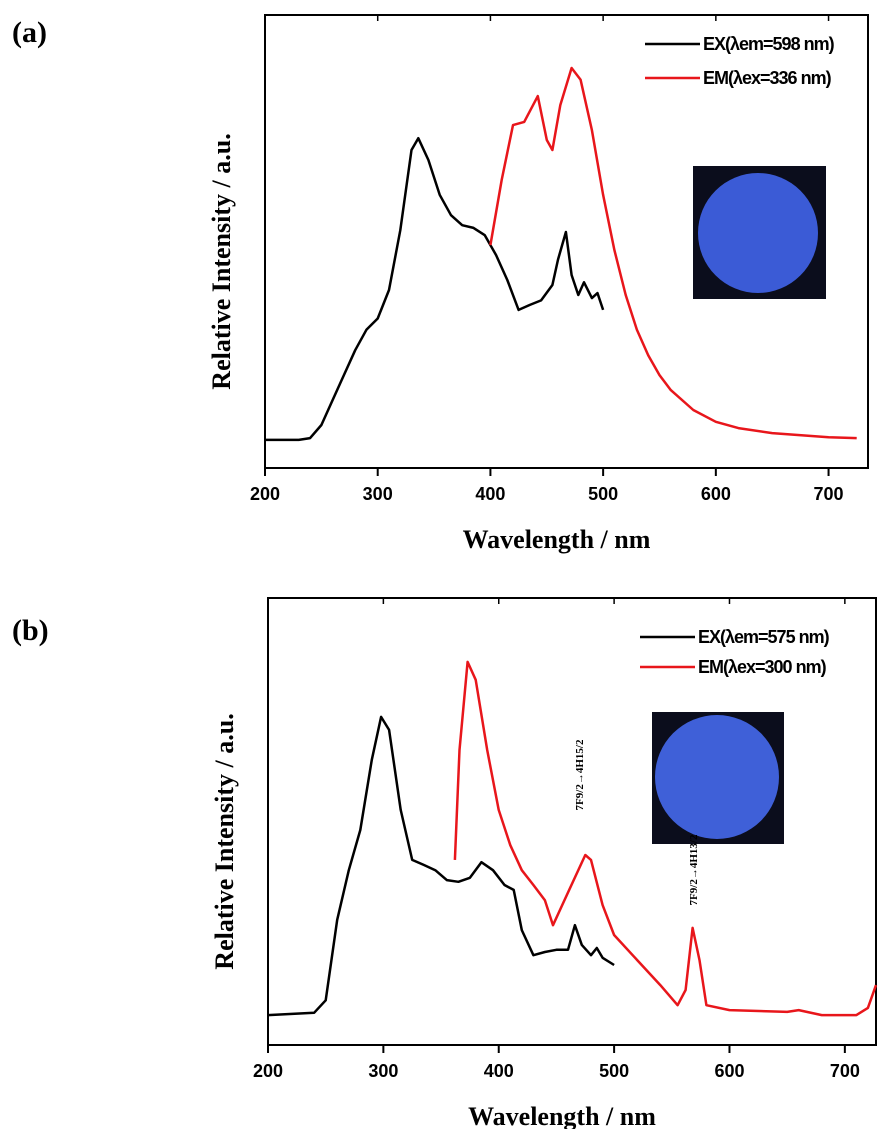  Describe the element at coordinates (694, 869) in the screenshot. I see `transition-annotation: 7F9/2→4H13/2` at that location.